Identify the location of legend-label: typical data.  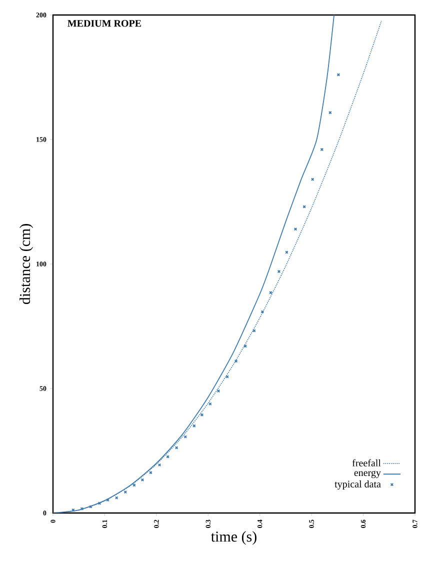
(357, 485).